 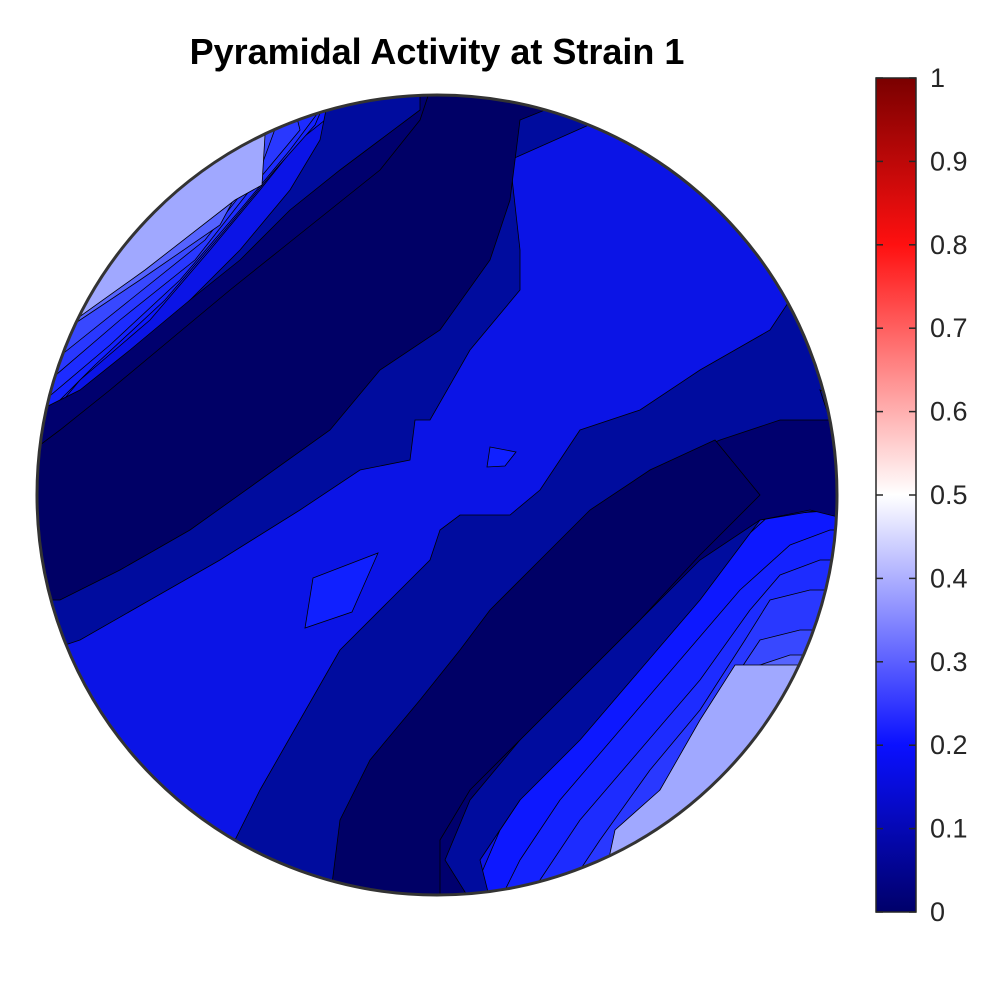 What do you see at coordinates (949, 495) in the screenshot?
I see `colorbar-tick-label: 0.5` at bounding box center [949, 495].